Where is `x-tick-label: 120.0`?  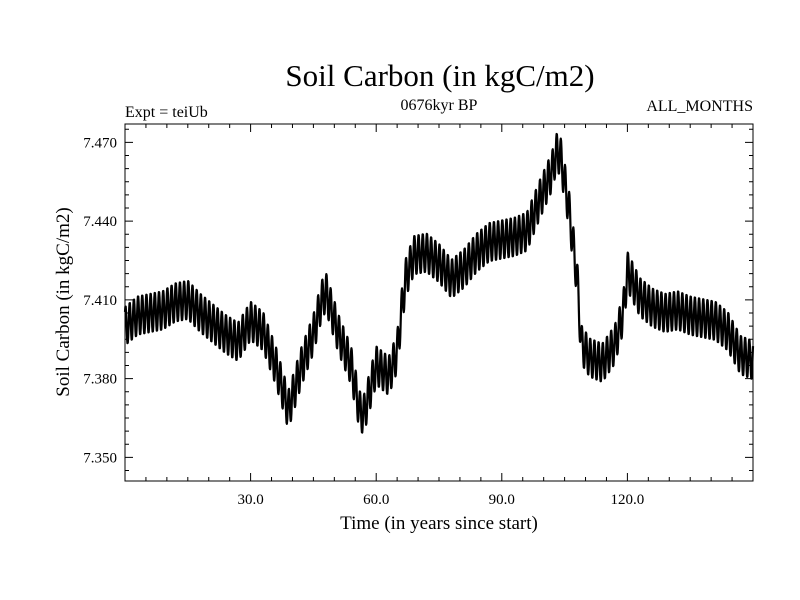 x-tick-label: 120.0 is located at coordinates (628, 500).